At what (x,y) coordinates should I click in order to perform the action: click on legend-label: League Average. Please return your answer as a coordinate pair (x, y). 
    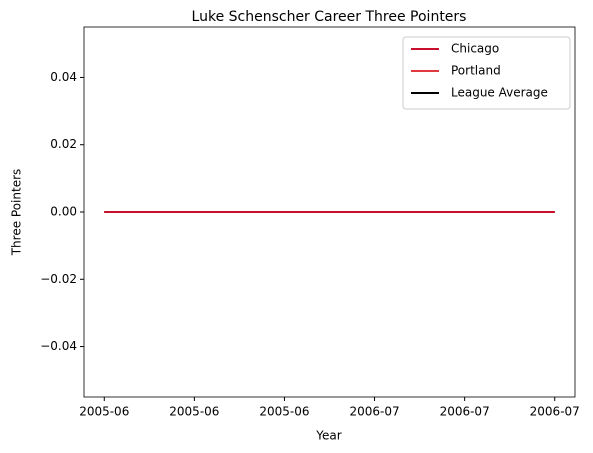
    Looking at the image, I should click on (499, 93).